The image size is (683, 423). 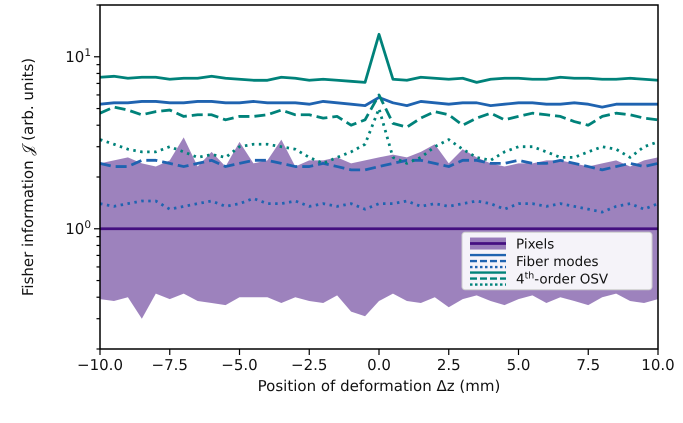 I want to click on x-tick-label: −5.0, so click(x=239, y=365).